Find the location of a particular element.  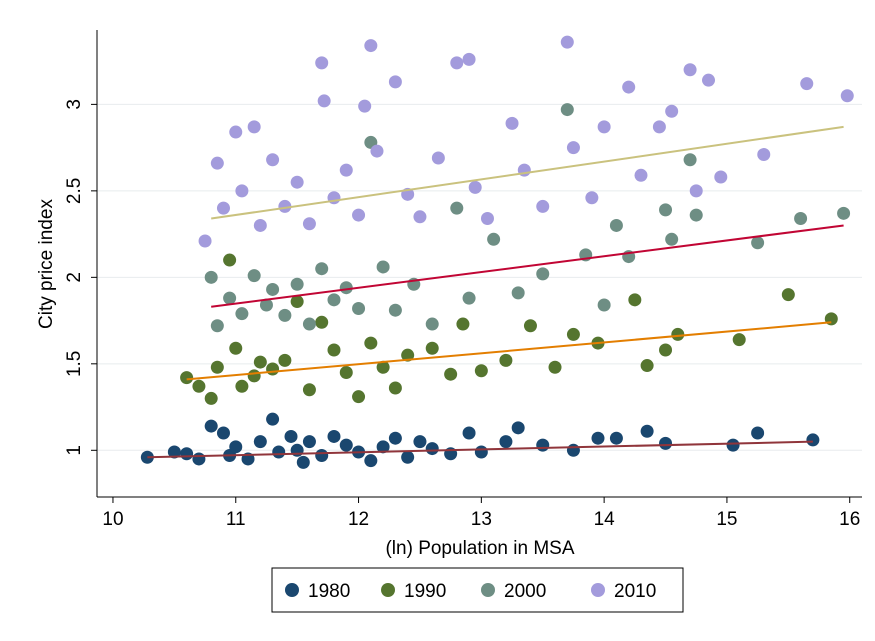

legend-box is located at coordinates (477, 590).